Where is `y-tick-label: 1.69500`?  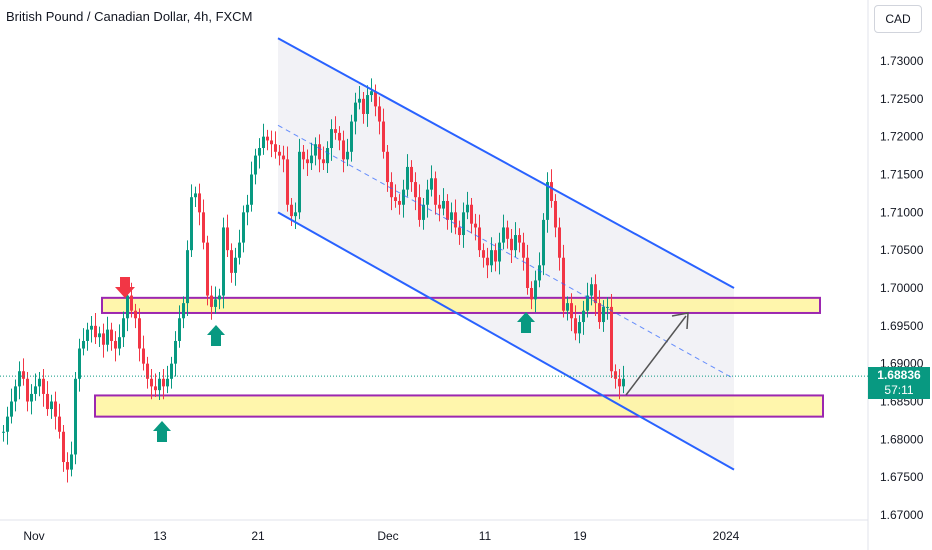 y-tick-label: 1.69500 is located at coordinates (902, 326).